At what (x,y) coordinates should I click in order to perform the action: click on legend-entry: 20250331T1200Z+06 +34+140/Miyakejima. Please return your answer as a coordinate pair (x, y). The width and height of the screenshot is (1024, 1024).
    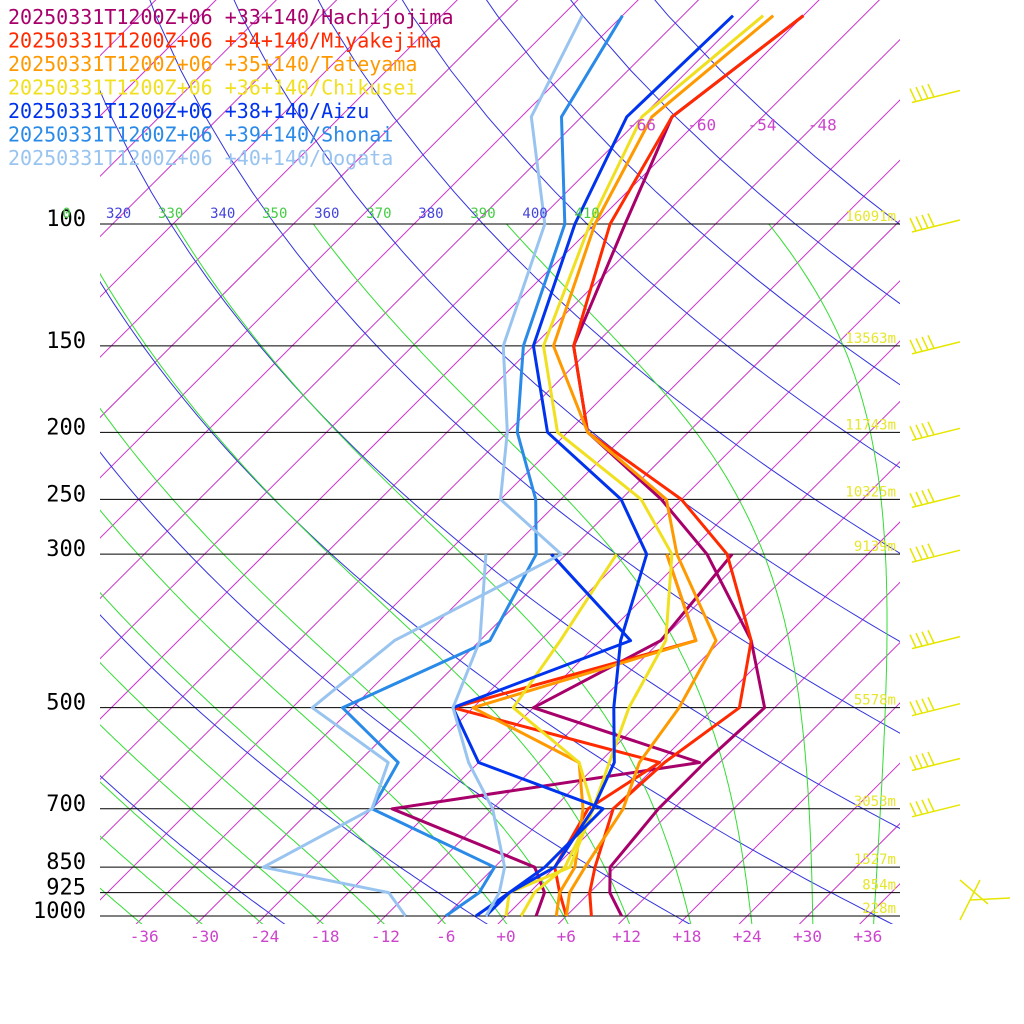
    Looking at the image, I should click on (224, 41).